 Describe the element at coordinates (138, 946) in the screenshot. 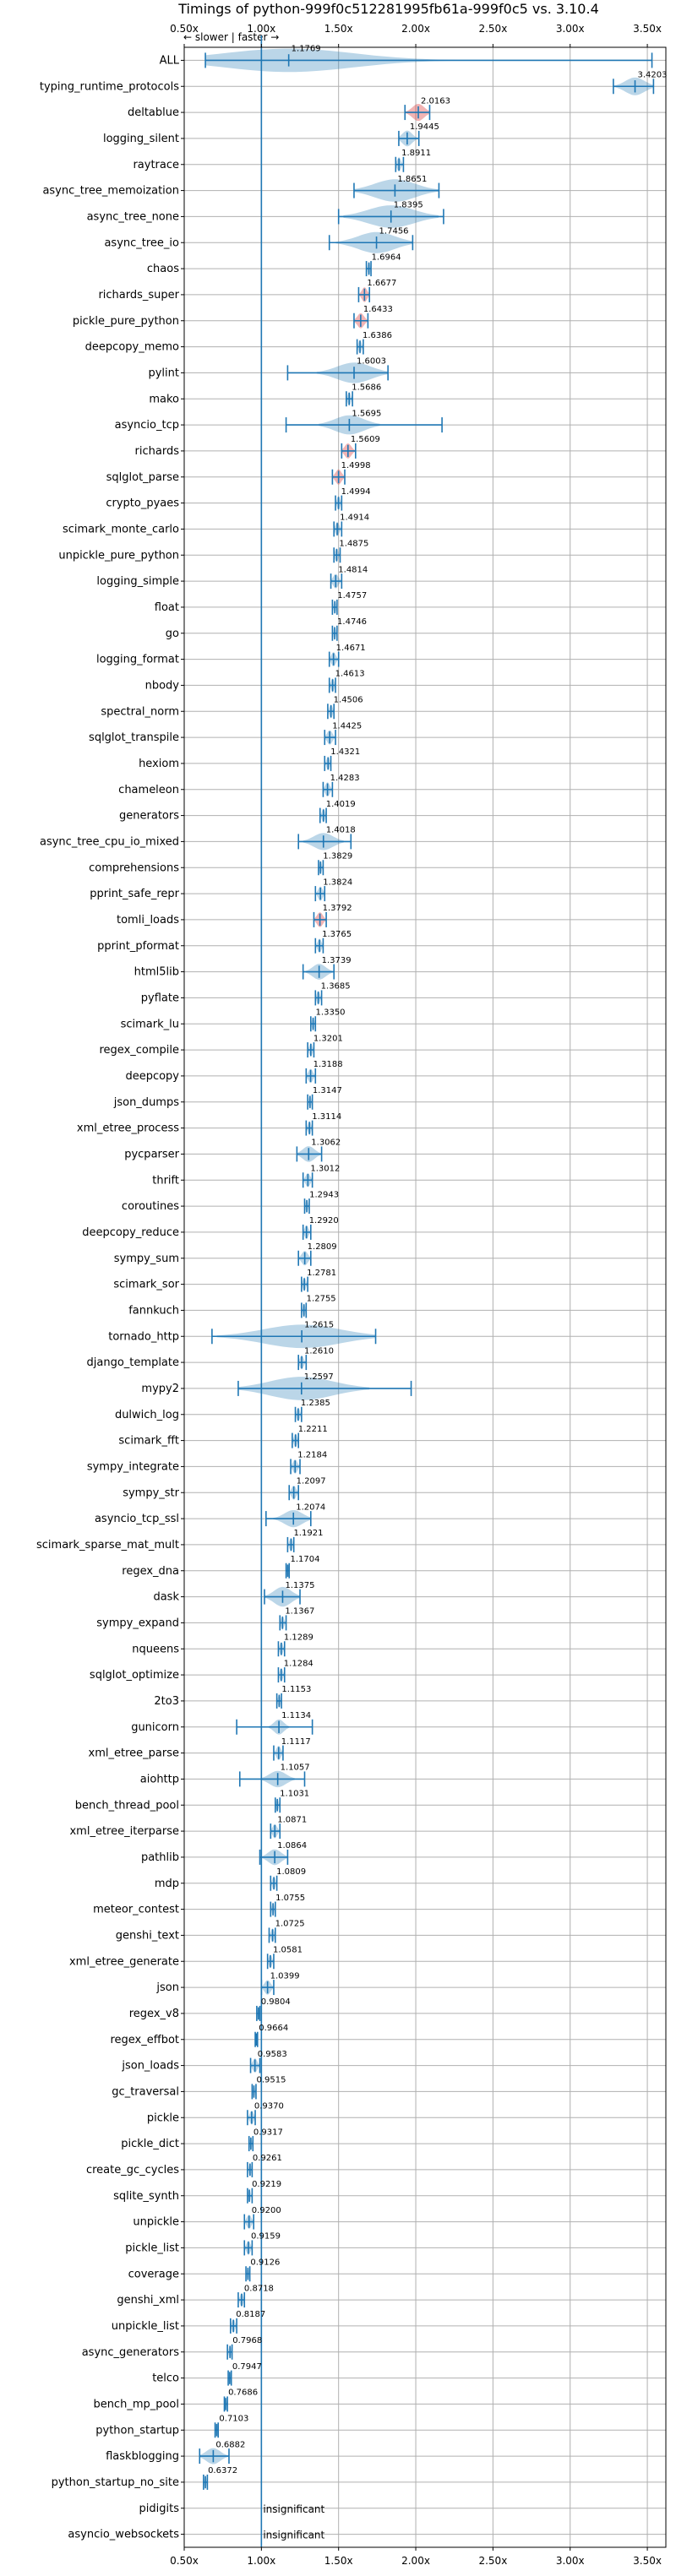

I see `category-pprint_pformat: pprint_pformat` at that location.